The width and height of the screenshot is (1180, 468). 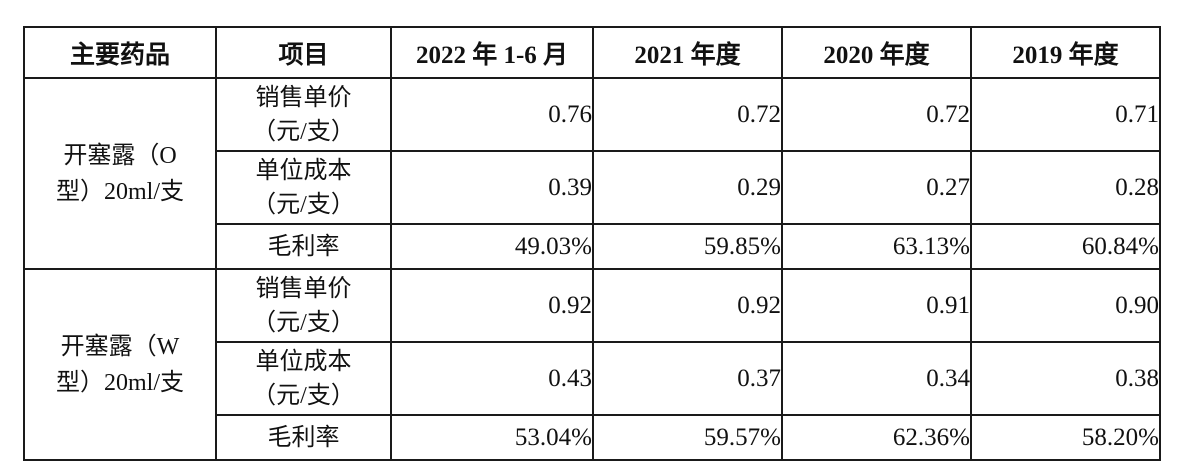 What do you see at coordinates (492, 187) in the screenshot?
I see `value-cell: 0.39` at bounding box center [492, 187].